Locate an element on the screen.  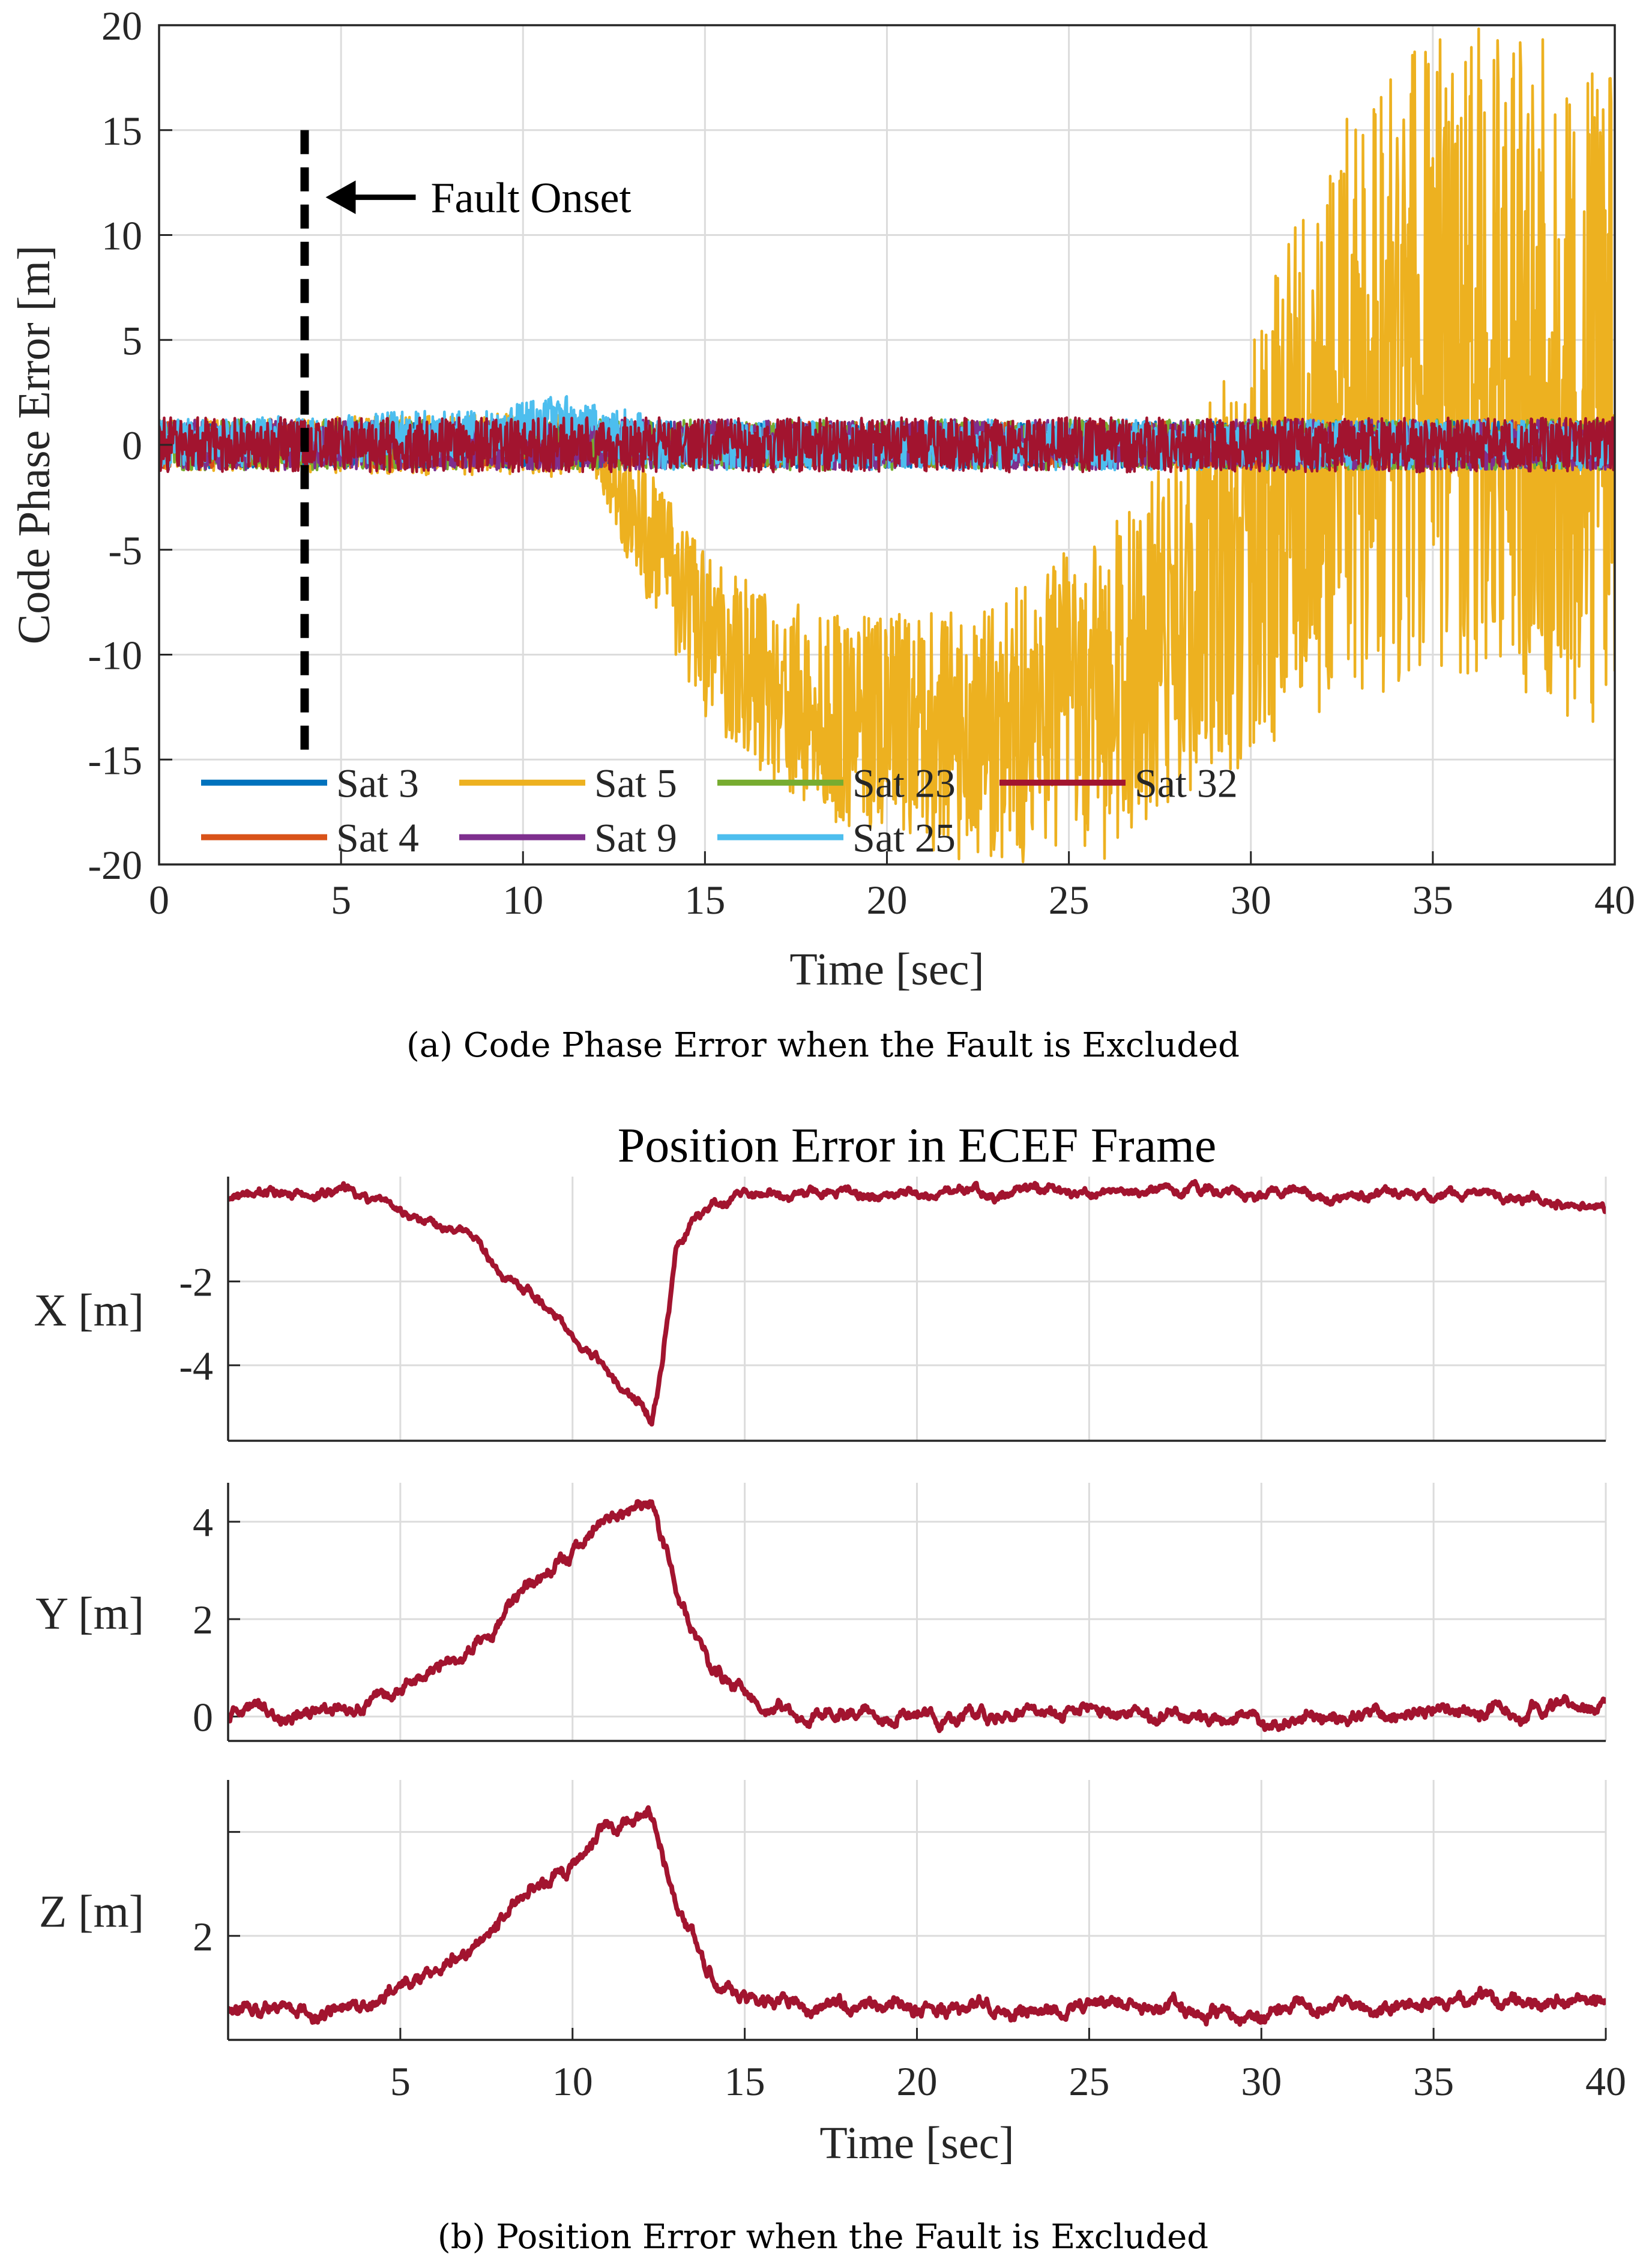
y-tick-label: -20 is located at coordinates (115, 865).